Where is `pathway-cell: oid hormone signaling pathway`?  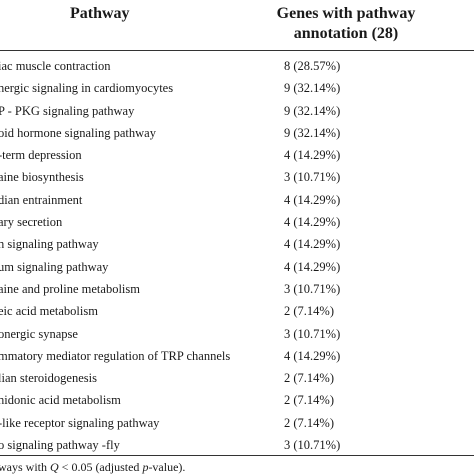
pathway-cell: oid hormone signaling pathway is located at coordinates (78, 132).